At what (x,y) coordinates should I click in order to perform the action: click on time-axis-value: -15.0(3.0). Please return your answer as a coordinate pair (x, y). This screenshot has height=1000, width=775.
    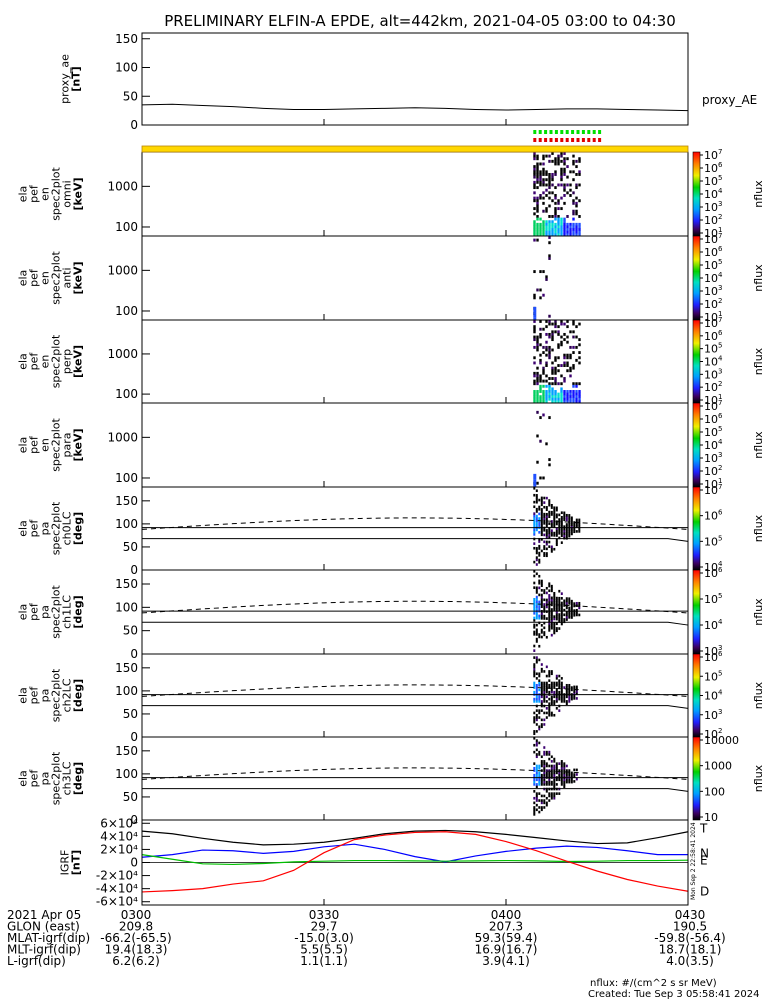
    Looking at the image, I should click on (324, 938).